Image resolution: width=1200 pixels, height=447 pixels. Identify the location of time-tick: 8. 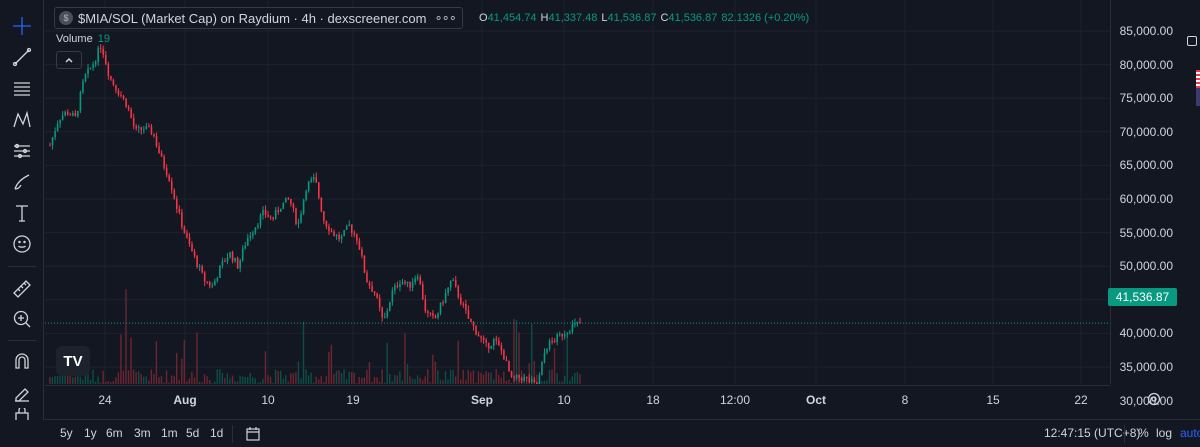
(905, 400).